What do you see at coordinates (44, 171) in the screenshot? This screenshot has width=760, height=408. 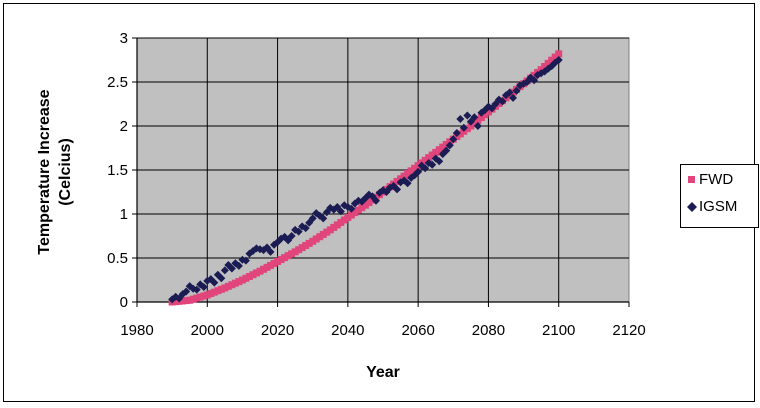 I see `y-axis-title-line-1: Temperature Increase` at bounding box center [44, 171].